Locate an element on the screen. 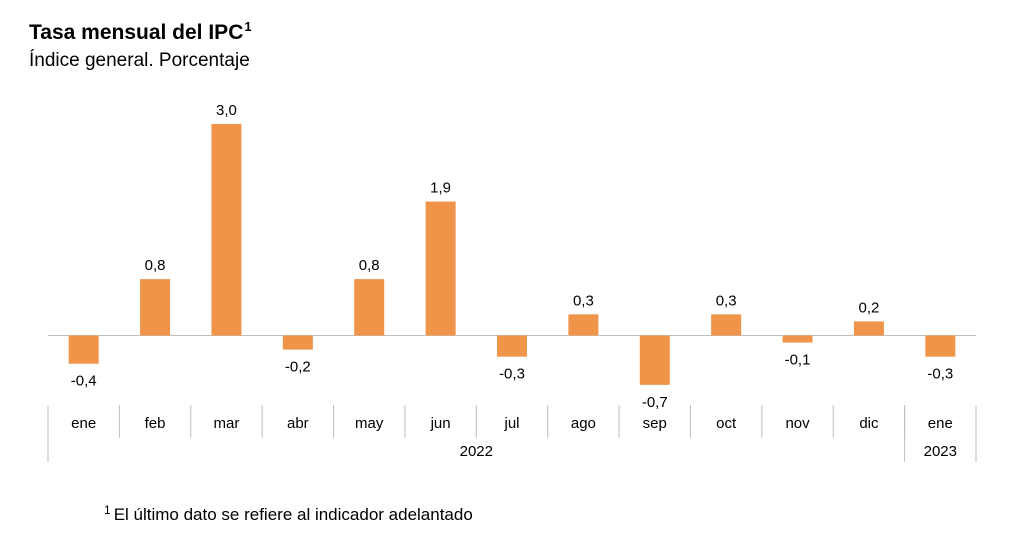  x-tick-label: feb is located at coordinates (155, 423).